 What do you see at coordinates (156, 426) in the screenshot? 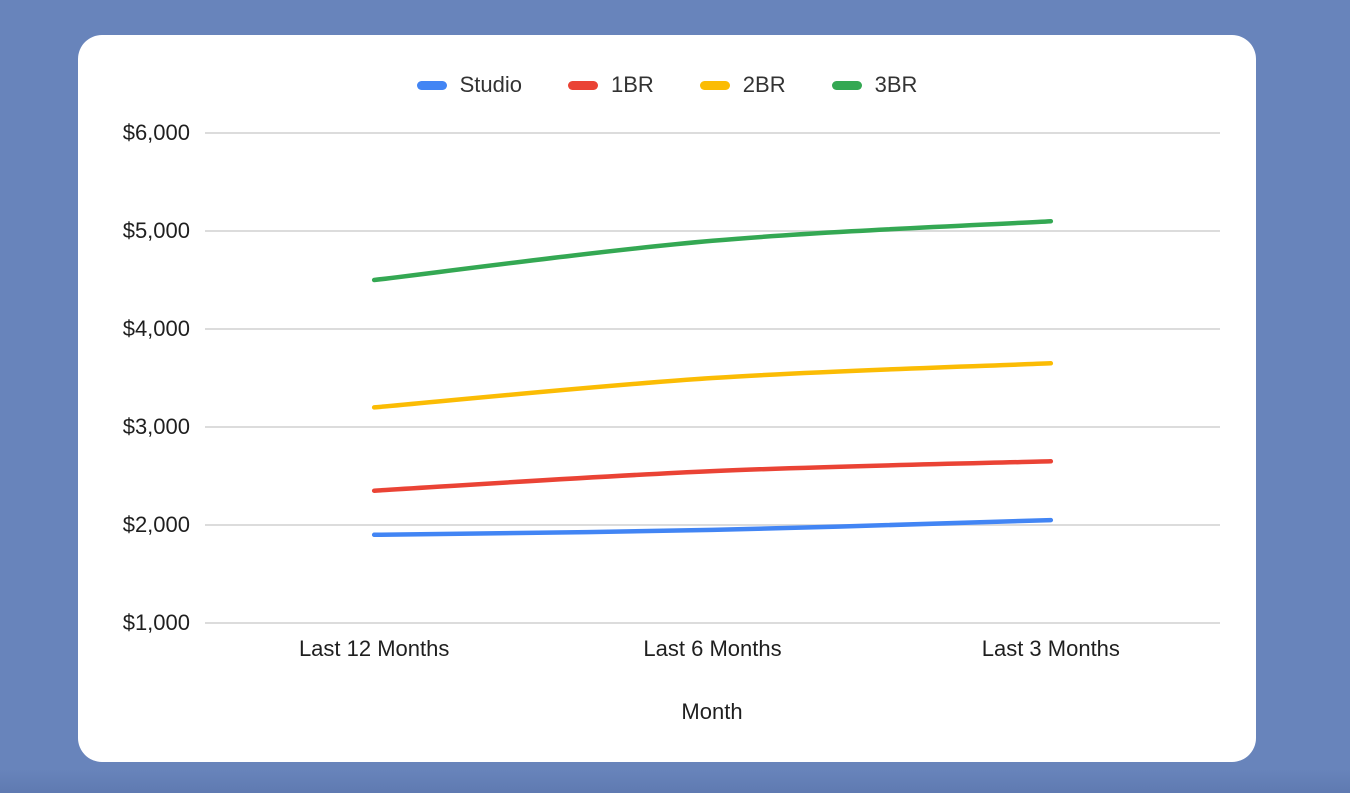
I see `y-axis-tick-label: $3,000` at bounding box center [156, 426].